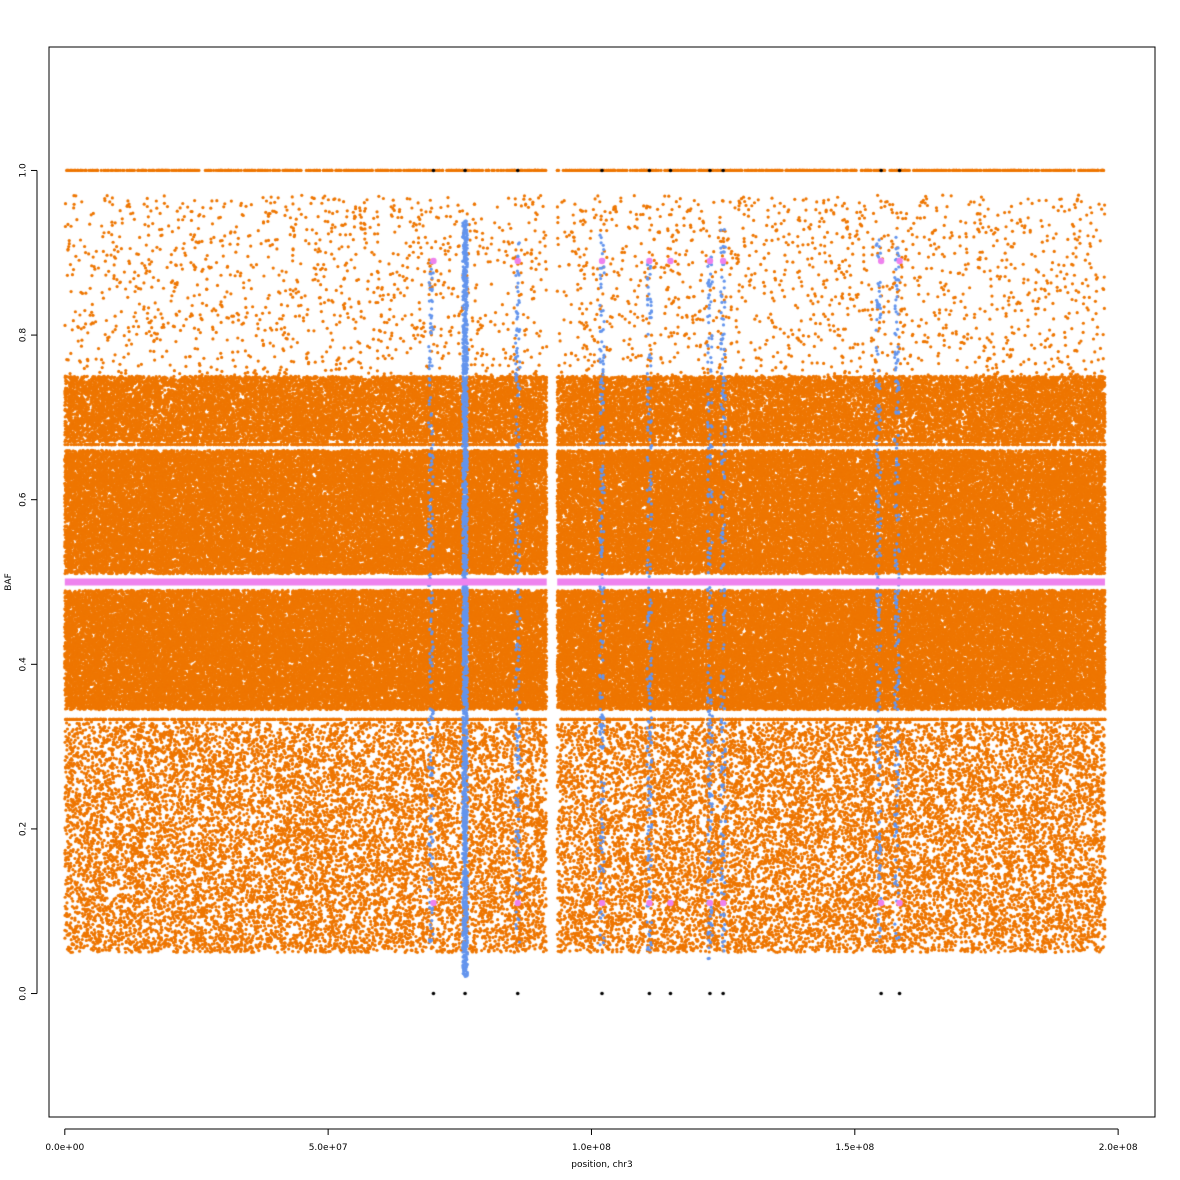 This screenshot has height=1180, width=1180. What do you see at coordinates (591, 1140) in the screenshot?
I see `x-axis: 0.0e+00 5.0e+07 1.0e+08 1.5e+08 2.0e+08` at bounding box center [591, 1140].